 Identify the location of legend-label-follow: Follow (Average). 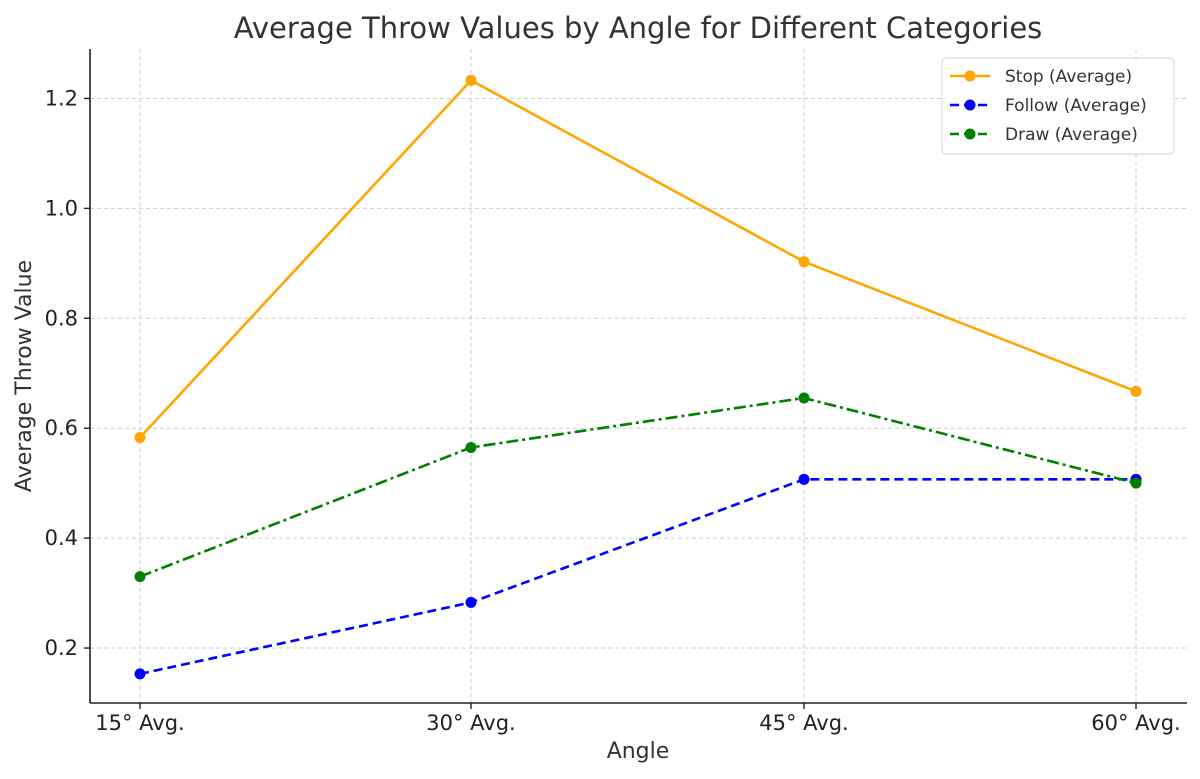
(1076, 106).